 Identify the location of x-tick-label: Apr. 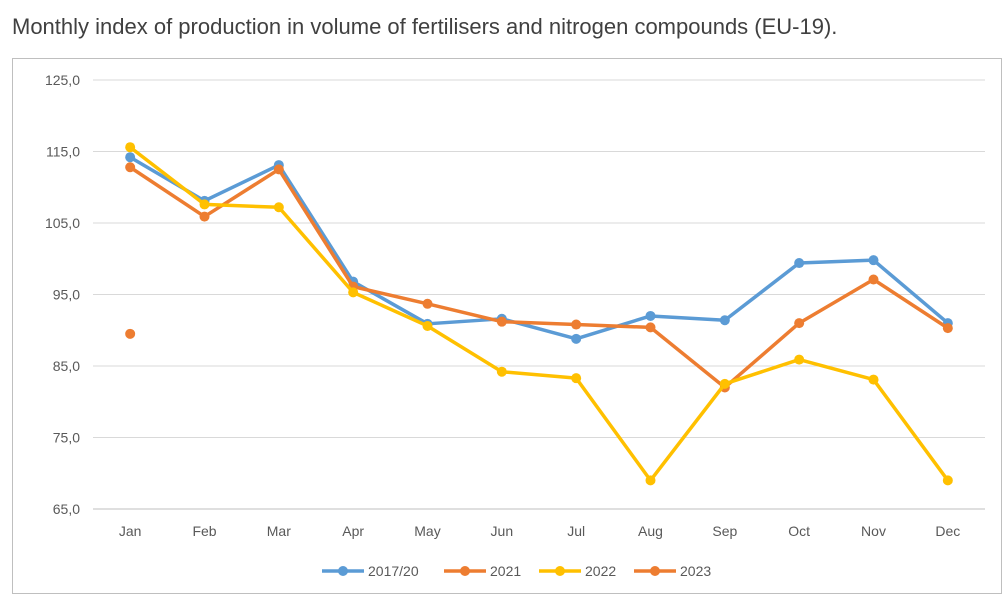
(353, 531).